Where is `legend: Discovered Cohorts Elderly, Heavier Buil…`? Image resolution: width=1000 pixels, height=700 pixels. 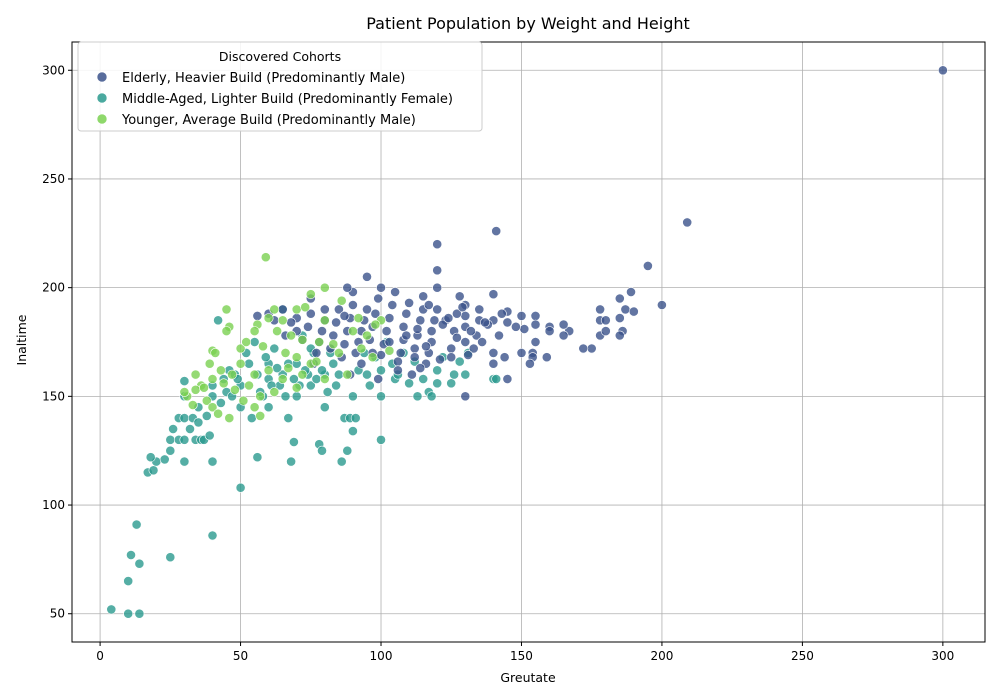 legend: Discovered Cohorts Elderly, Heavier Buil… is located at coordinates (280, 86).